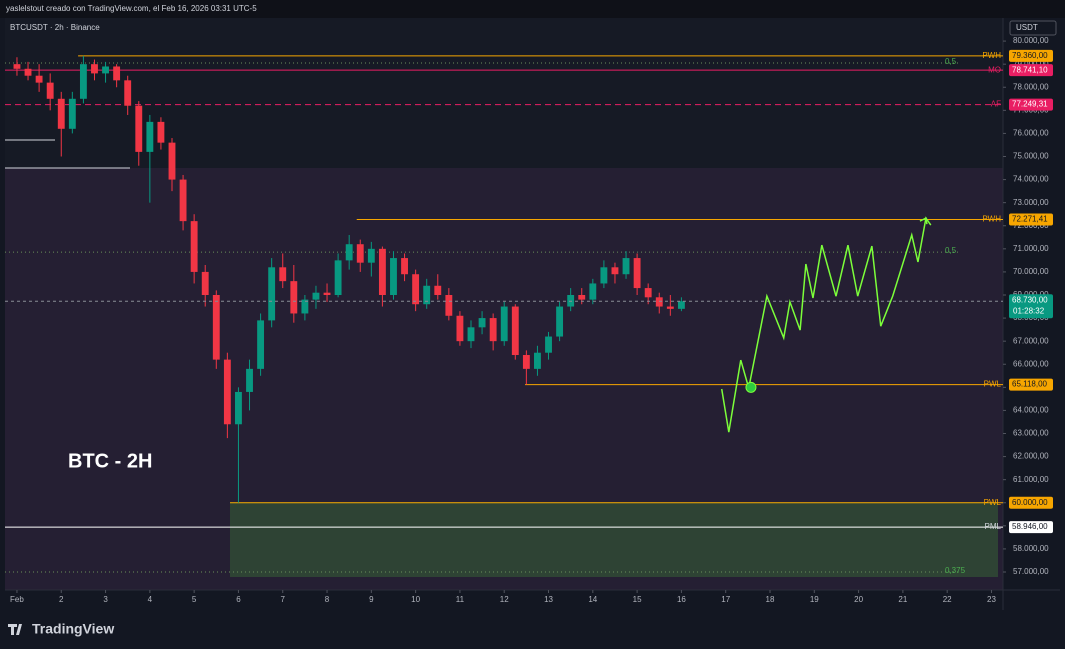 The image size is (1065, 649). Describe the element at coordinates (858, 599) in the screenshot. I see `x-tick-label: 20` at that location.